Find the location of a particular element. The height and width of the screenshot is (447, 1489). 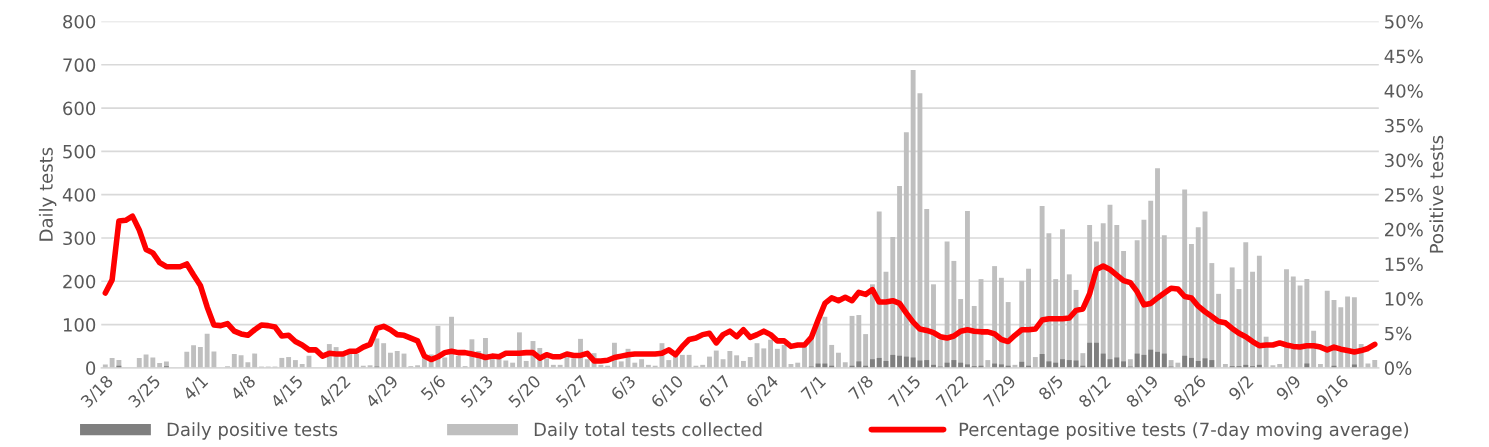

x-tick-label: 8/5 is located at coordinates (1051, 388).